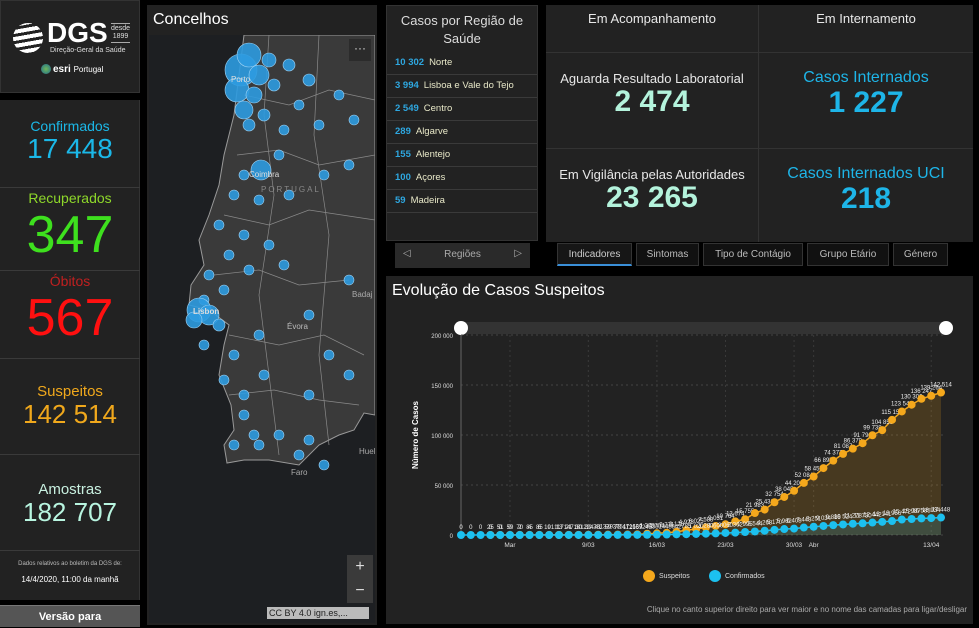  What do you see at coordinates (737, 576) in the screenshot?
I see `legend-item-confirmados: Confirmados` at bounding box center [737, 576].